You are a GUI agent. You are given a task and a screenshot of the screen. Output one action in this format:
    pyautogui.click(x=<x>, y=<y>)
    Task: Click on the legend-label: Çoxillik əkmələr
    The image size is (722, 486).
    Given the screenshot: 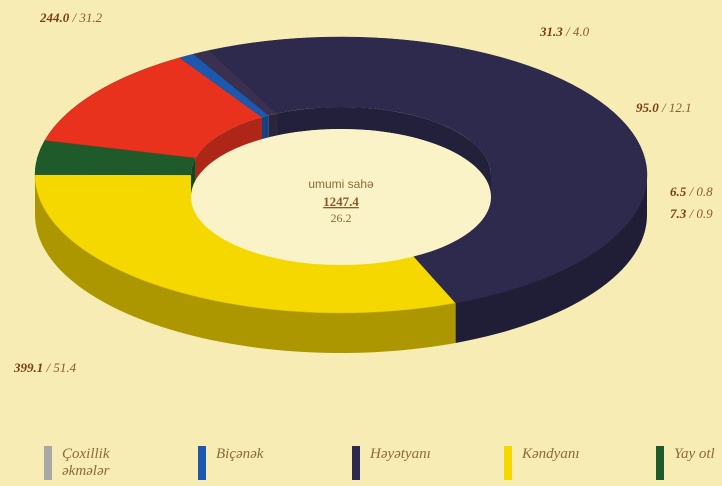 What is the action you would take?
    pyautogui.click(x=86, y=462)
    